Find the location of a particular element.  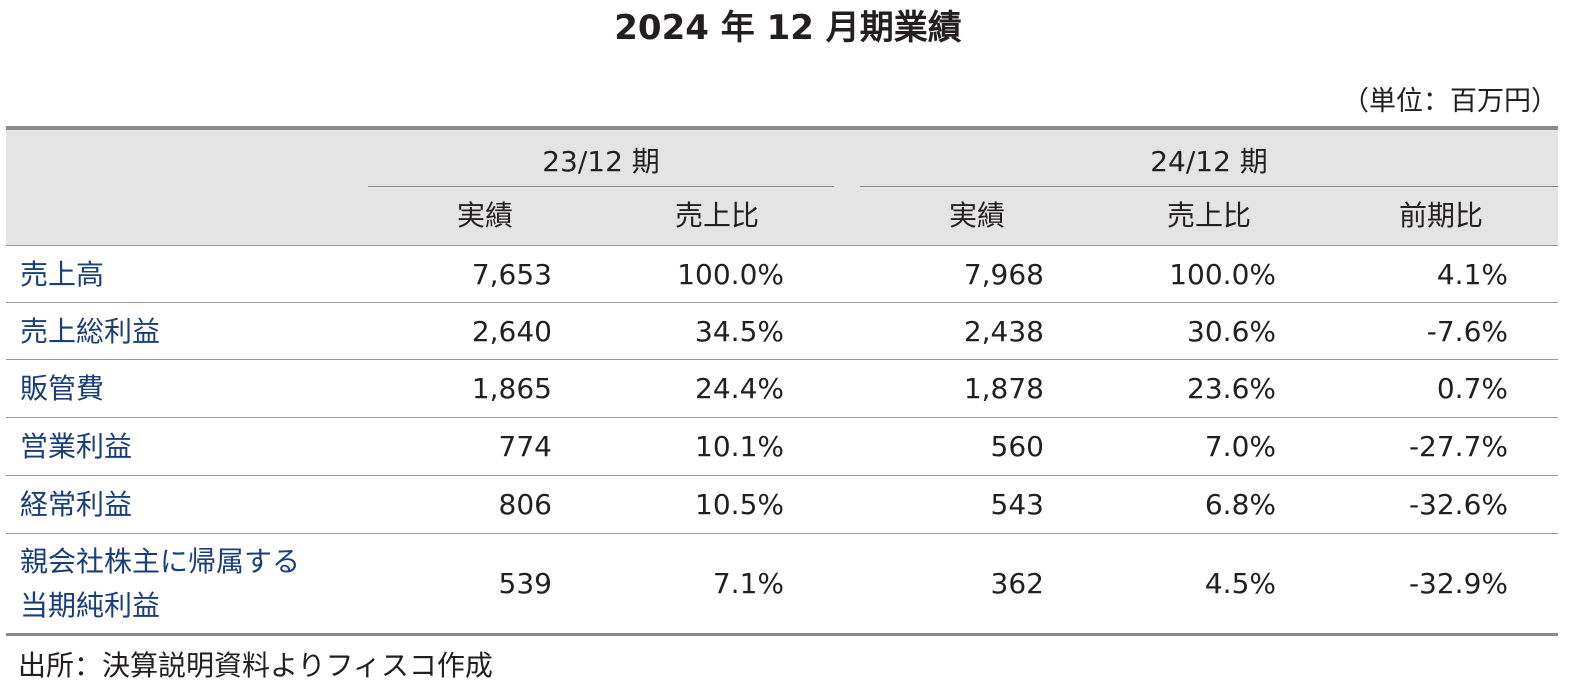

row-label: 営業利益 is located at coordinates (76, 446).